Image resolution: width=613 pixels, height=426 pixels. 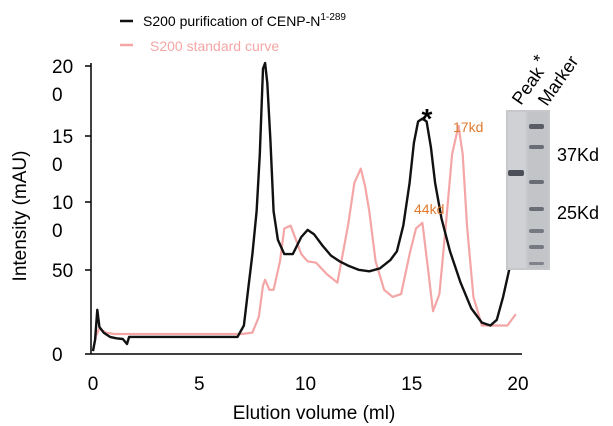 What do you see at coordinates (20, 216) in the screenshot?
I see `y-axis-title: Intensity (mAU)` at bounding box center [20, 216].